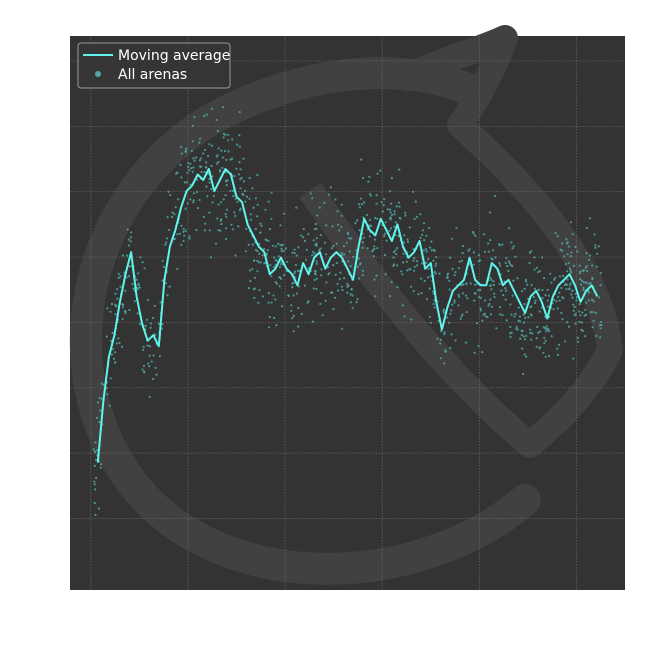 The width and height of the screenshot is (650, 650). I want to click on legend-box, so click(154, 65).